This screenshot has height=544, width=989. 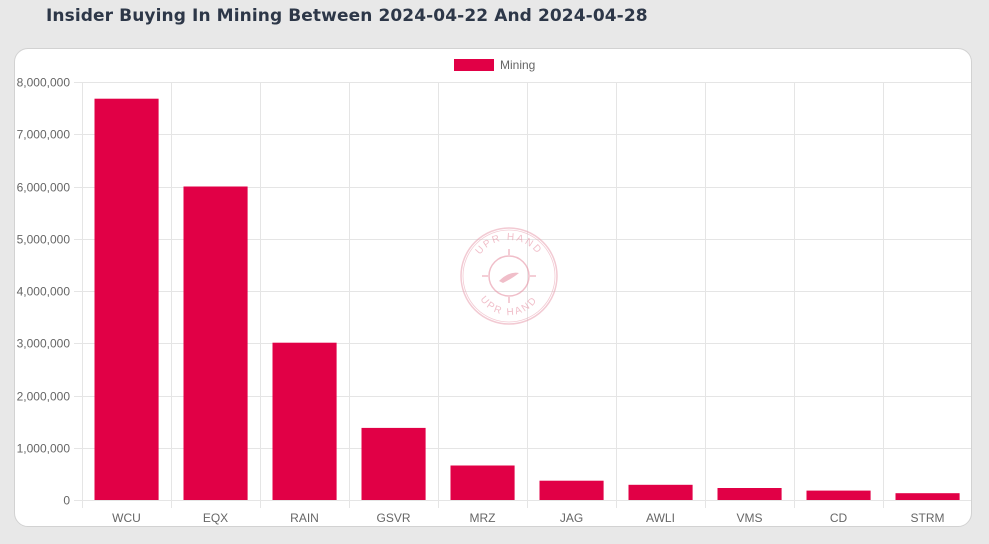 What do you see at coordinates (660, 492) in the screenshot?
I see `bar-awli` at bounding box center [660, 492].